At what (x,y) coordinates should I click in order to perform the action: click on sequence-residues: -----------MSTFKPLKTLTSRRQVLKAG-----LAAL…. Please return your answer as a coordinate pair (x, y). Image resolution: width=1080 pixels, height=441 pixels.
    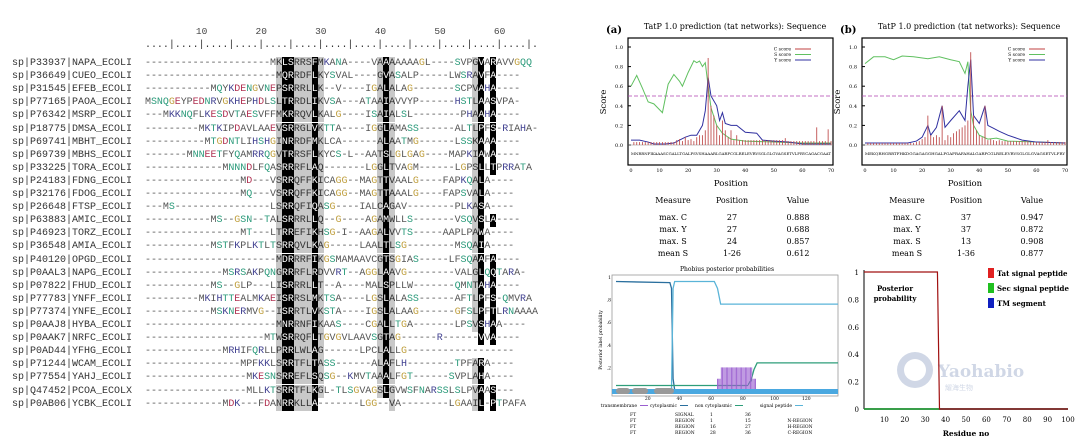
    Looking at the image, I should click on (330, 247).